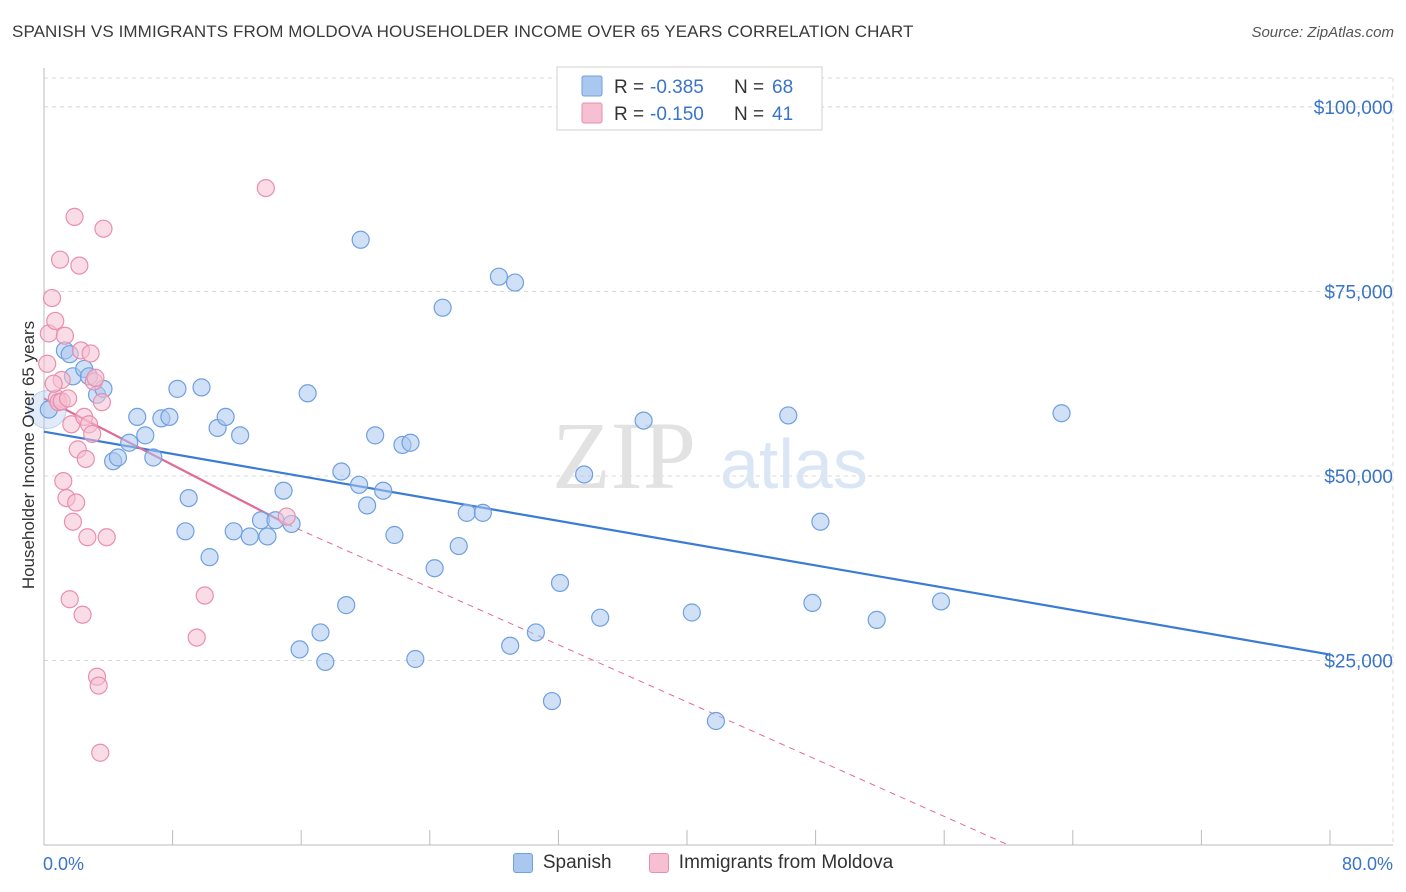  I want to click on legend-bottom: Spanish Immigrants from Moldova, so click(703, 865).